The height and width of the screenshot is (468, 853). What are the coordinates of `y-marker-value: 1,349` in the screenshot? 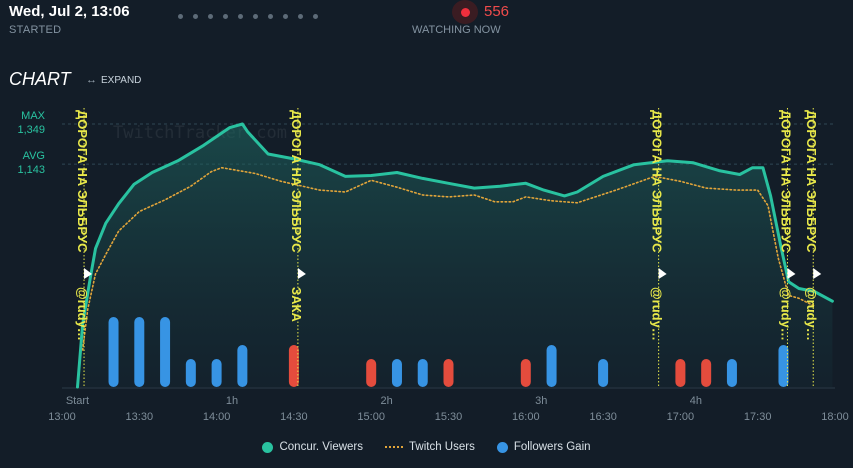 It's located at (31, 130).